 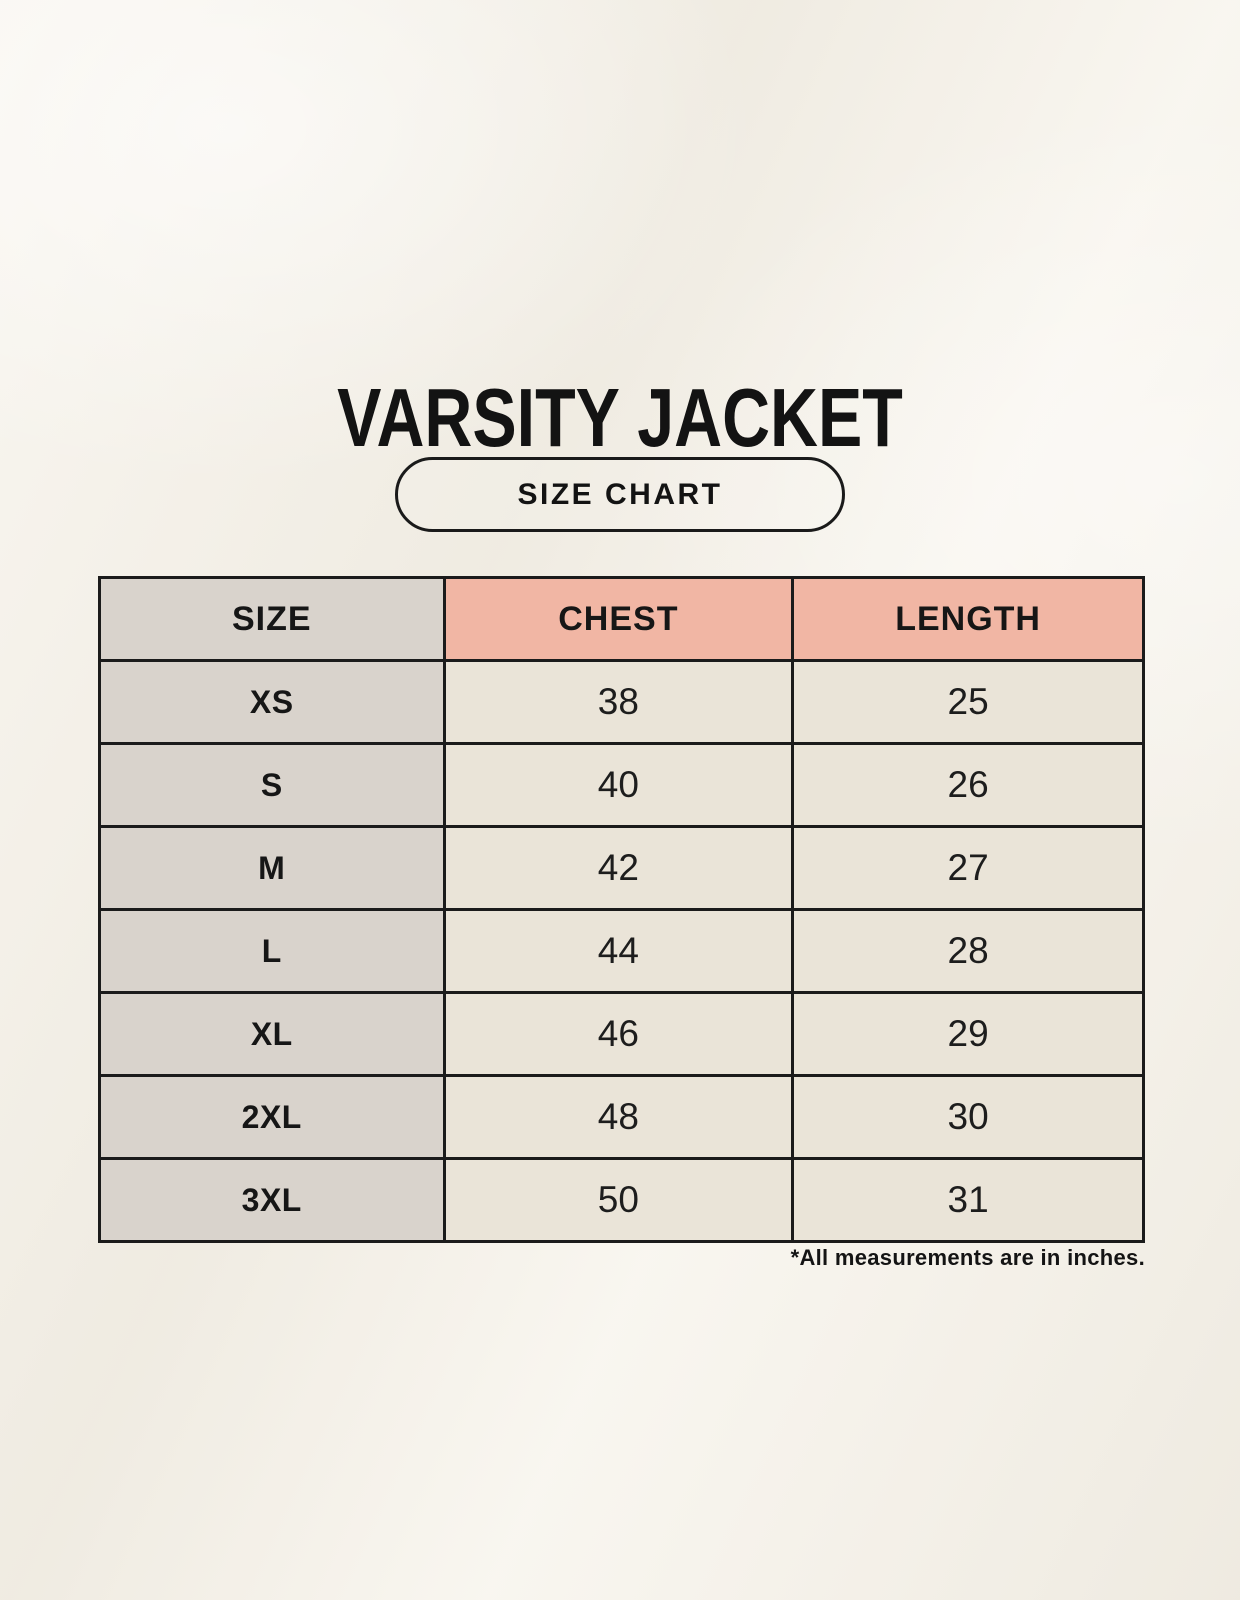 I want to click on table-row-xs: XS 38 25, so click(x=621, y=702).